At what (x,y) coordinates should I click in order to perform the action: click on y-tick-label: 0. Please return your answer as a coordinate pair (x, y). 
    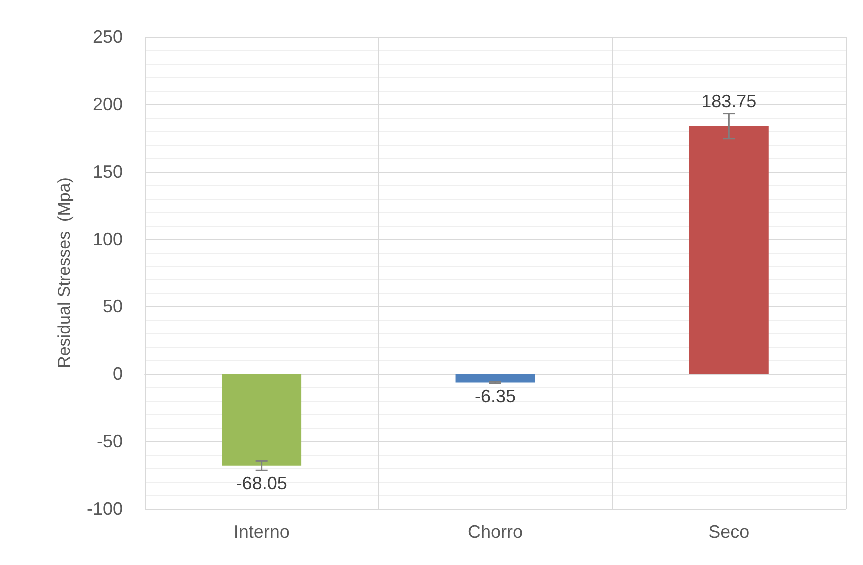
    Looking at the image, I should click on (117, 374).